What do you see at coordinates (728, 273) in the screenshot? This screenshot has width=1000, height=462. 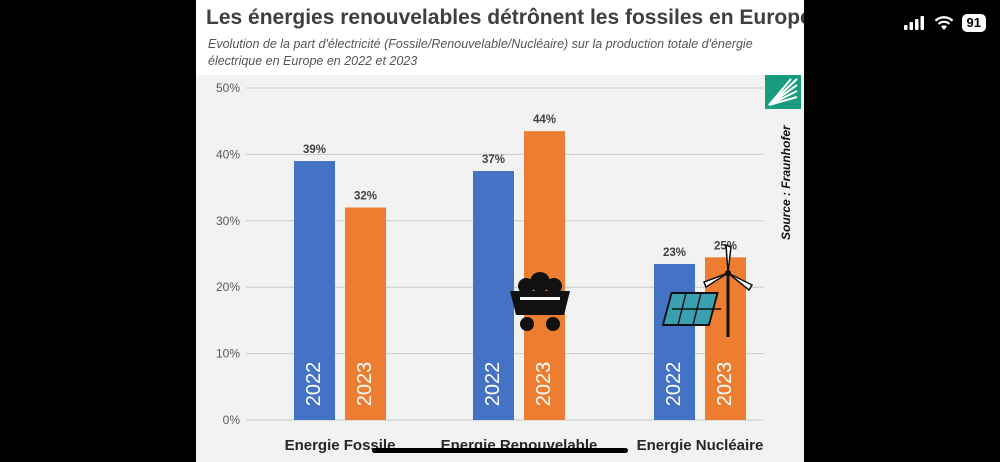 I see `turbine-hub` at bounding box center [728, 273].